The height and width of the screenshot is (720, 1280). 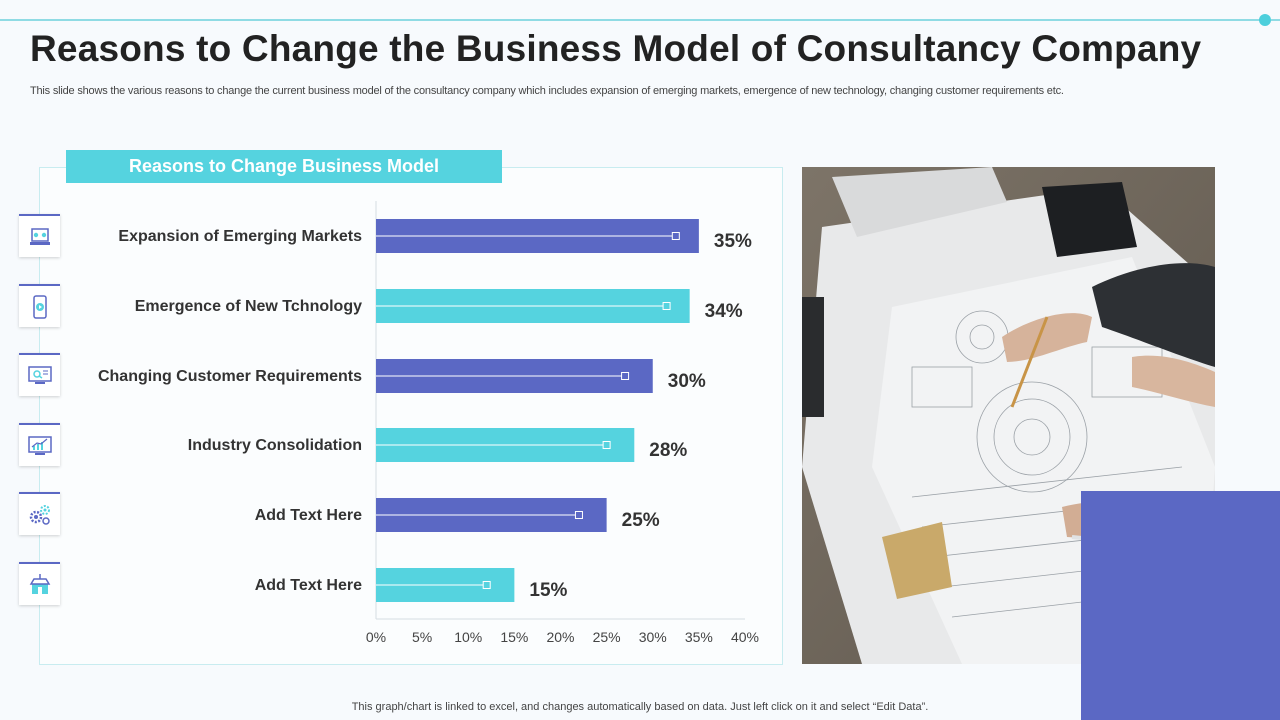 I want to click on x-tick-label: 40%, so click(x=745, y=637).